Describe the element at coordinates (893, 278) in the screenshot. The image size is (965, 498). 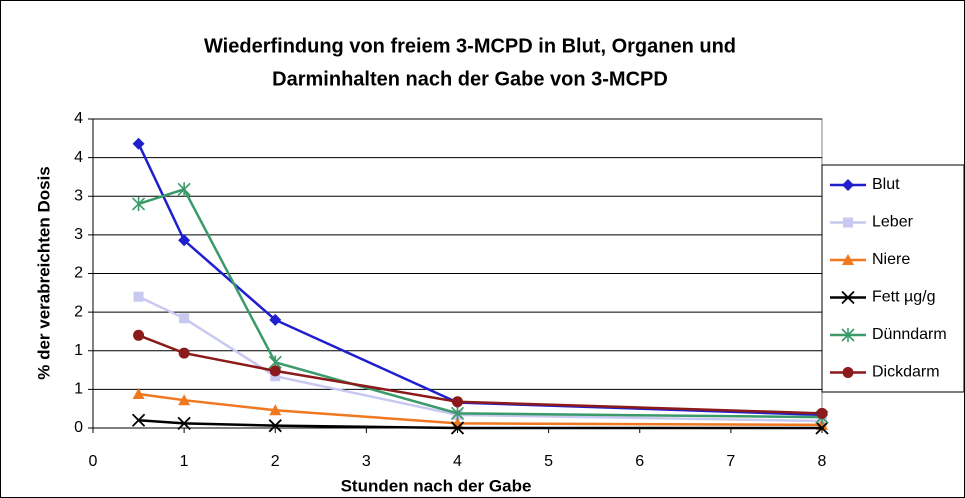
I see `legend` at that location.